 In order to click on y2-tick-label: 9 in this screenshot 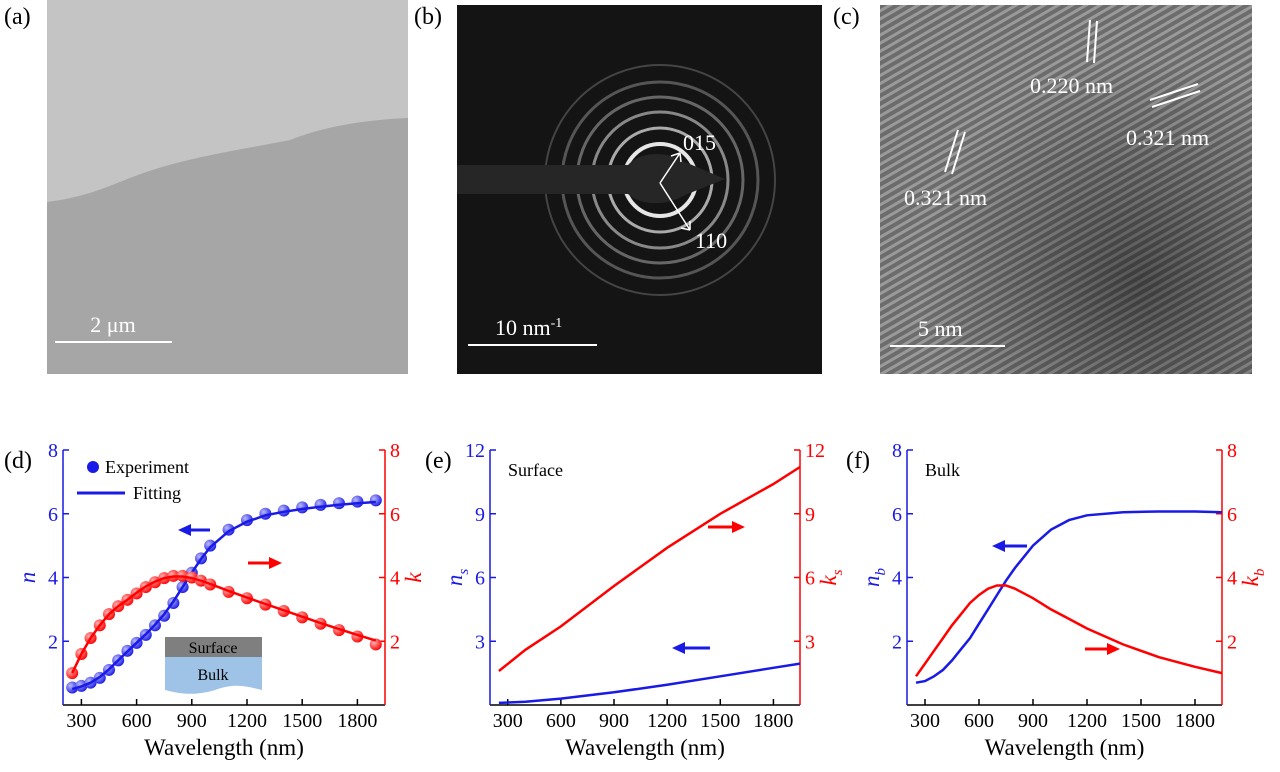, I will do `click(810, 515)`.